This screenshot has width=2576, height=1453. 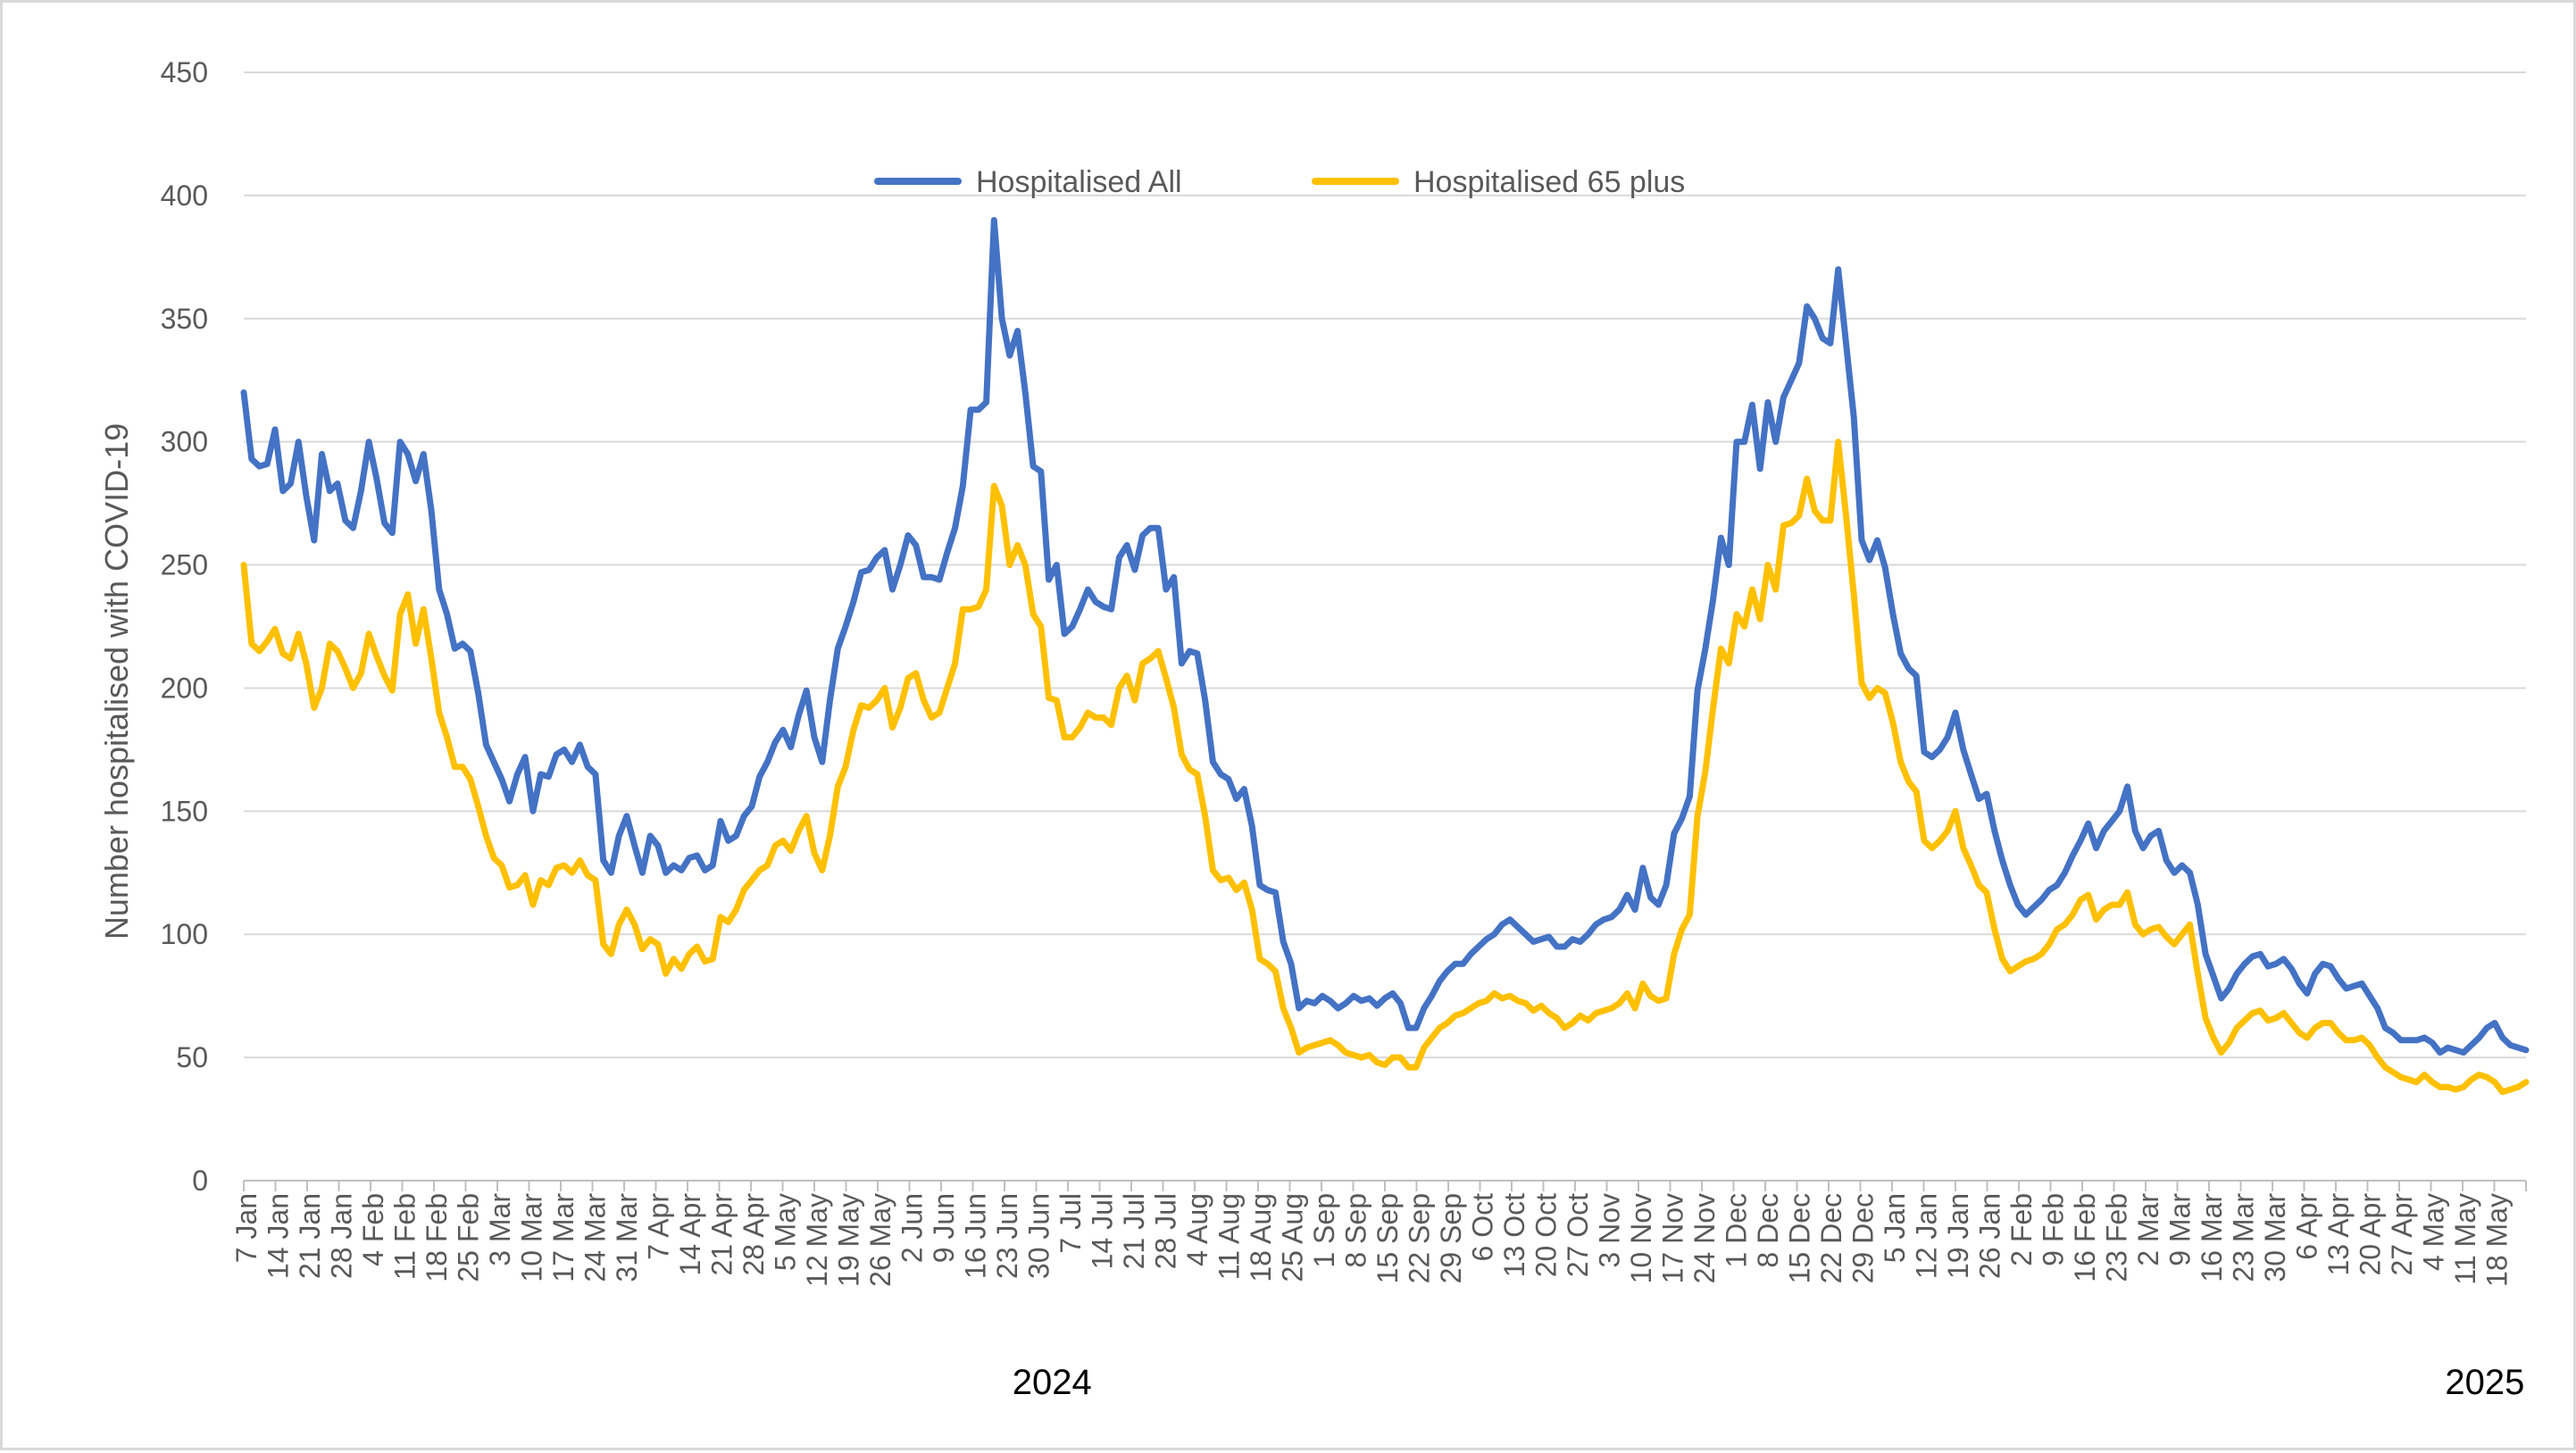 What do you see at coordinates (184, 934) in the screenshot?
I see `y-tick-label: 100` at bounding box center [184, 934].